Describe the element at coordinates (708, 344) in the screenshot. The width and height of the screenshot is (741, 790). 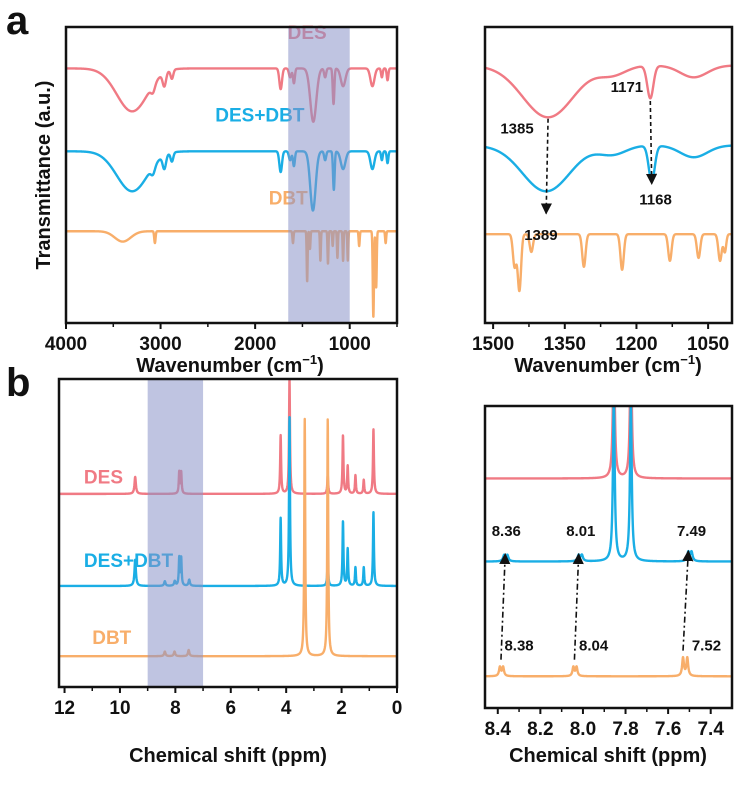
I see `x-tick-label: 1050` at that location.